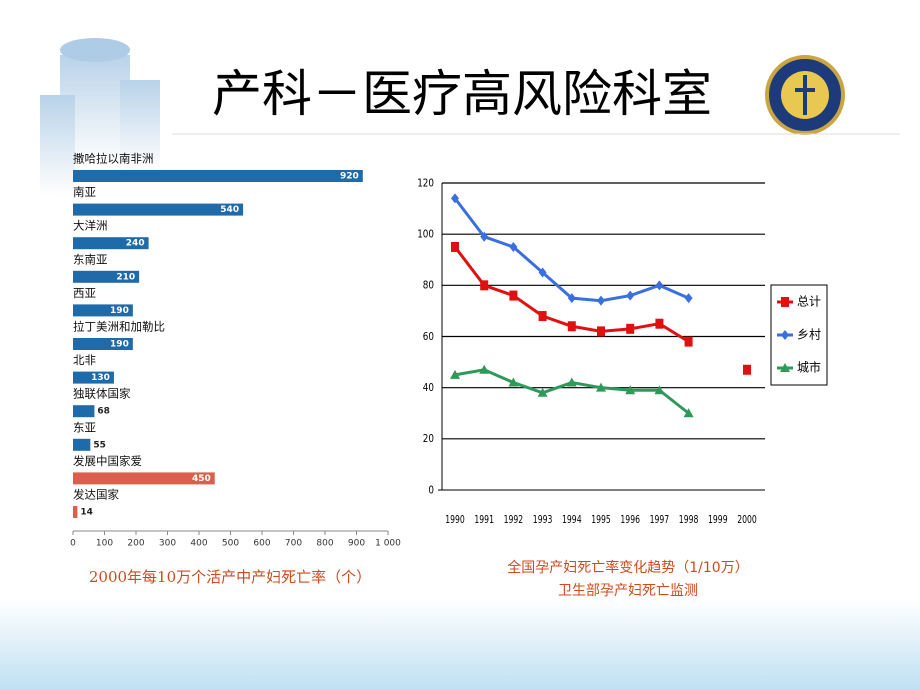 The height and width of the screenshot is (690, 920). I want to click on y-tick-label: 40, so click(428, 388).